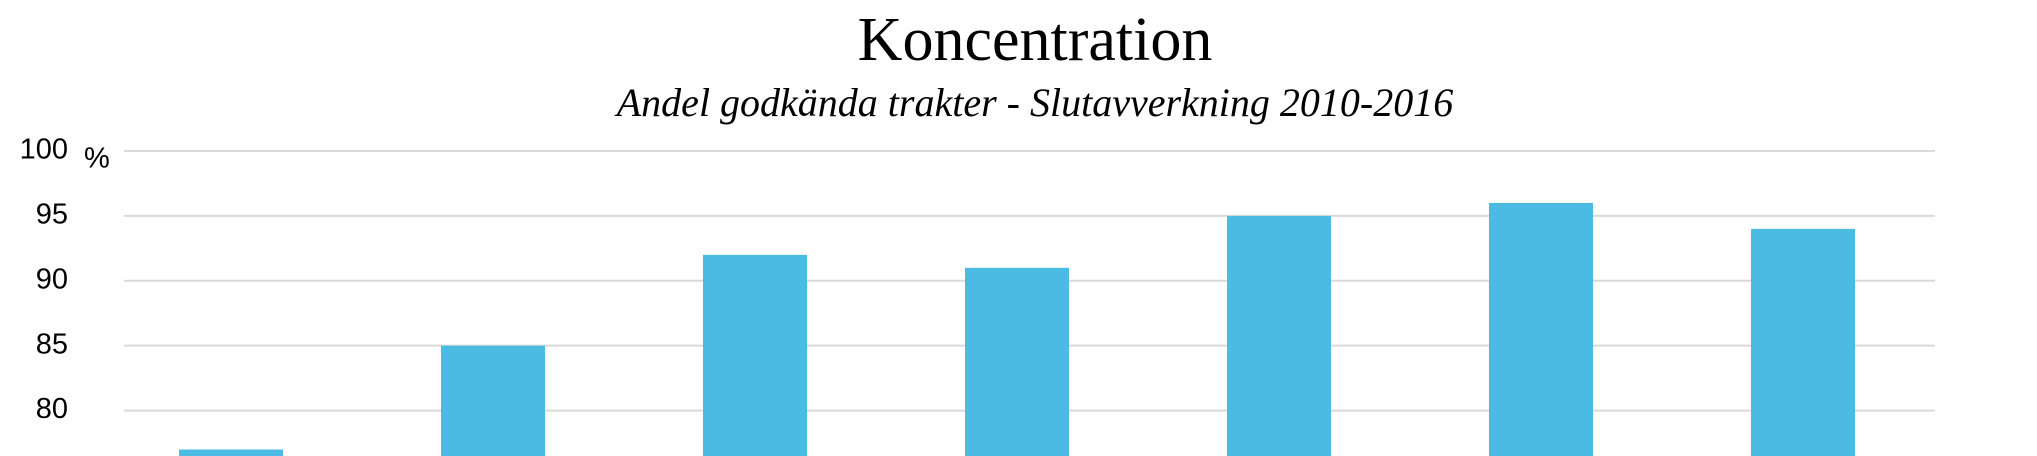  Describe the element at coordinates (52, 279) in the screenshot. I see `y-tick-label: 90` at that location.